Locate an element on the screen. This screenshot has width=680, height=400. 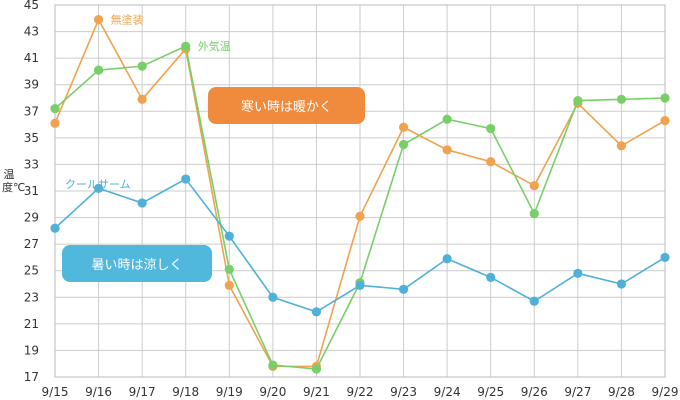
x-tick-label: 9/18 is located at coordinates (185, 392).